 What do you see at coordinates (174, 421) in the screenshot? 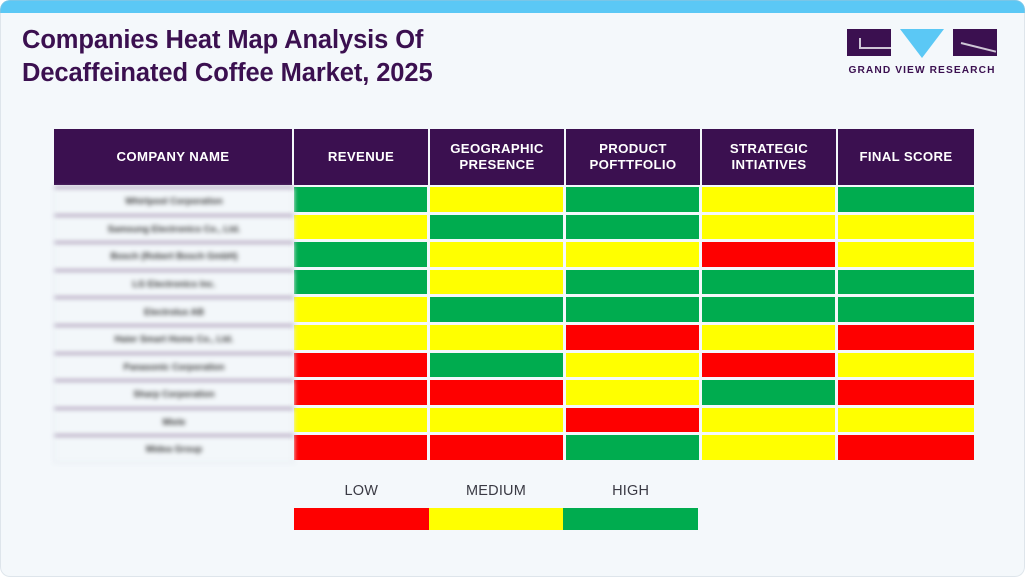
I see `company-name-cell: Miele` at bounding box center [174, 421].